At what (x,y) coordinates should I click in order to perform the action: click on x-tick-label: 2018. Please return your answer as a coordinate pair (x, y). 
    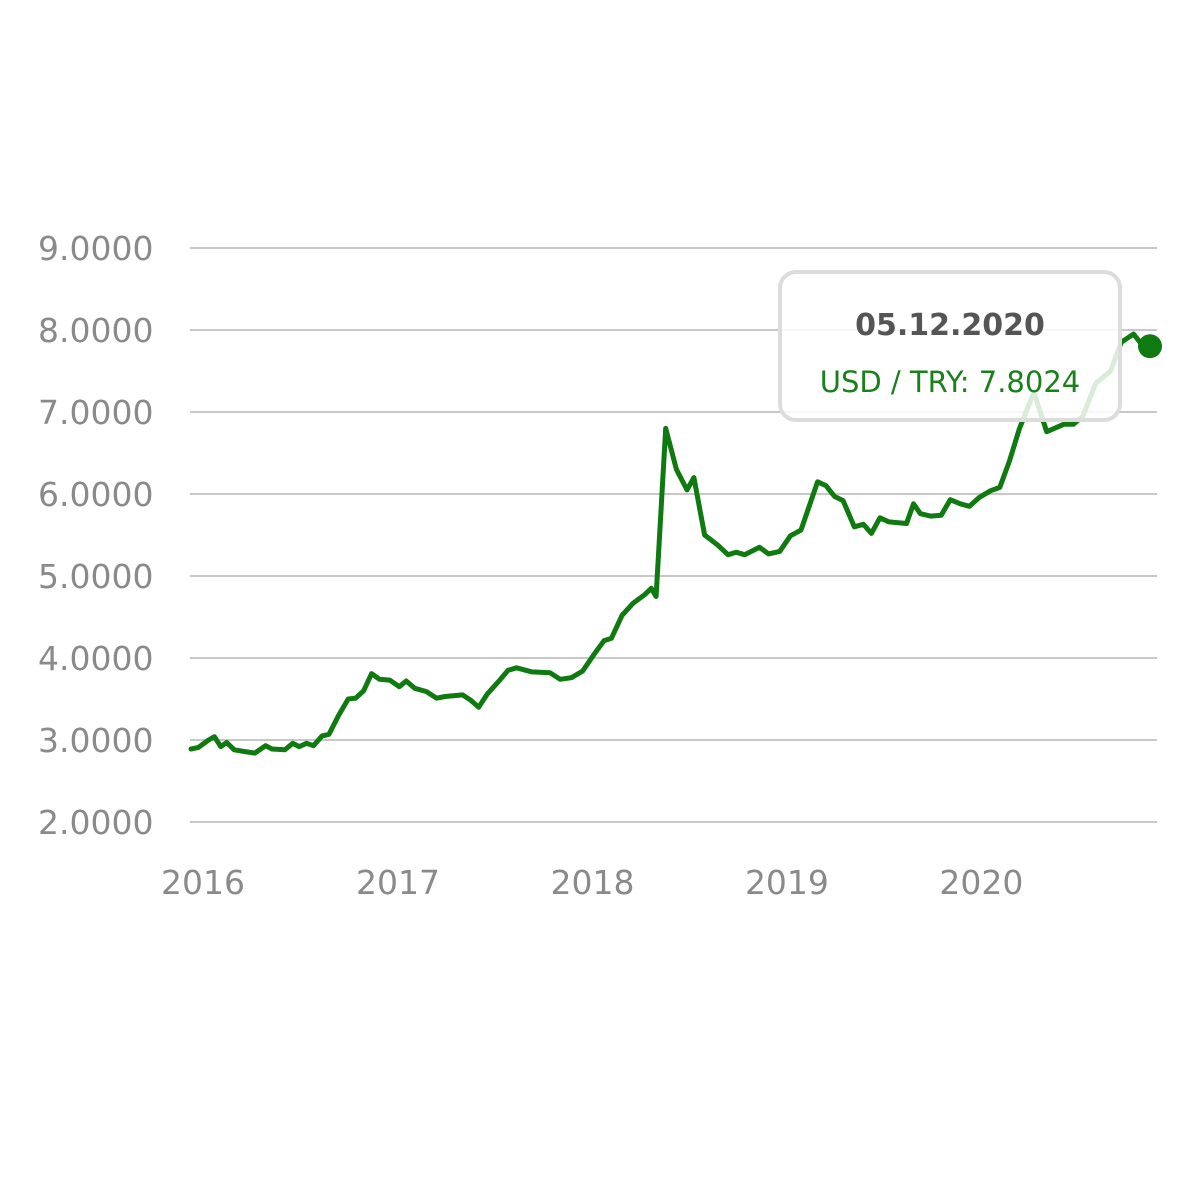
    Looking at the image, I should click on (592, 882).